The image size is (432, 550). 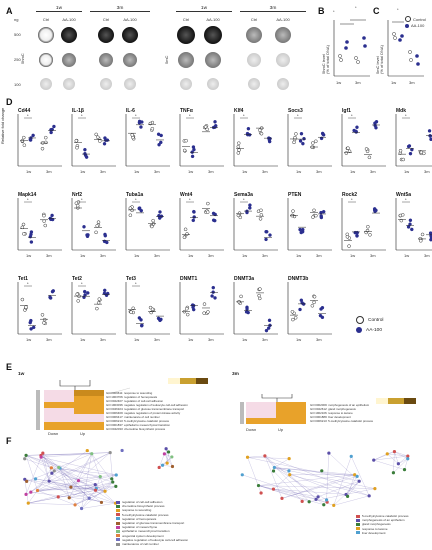 What do you see at coordinates (129, 393) in the screenshot?
I see `e-left-term: GO:0009611: response to wounding` at bounding box center [129, 393].